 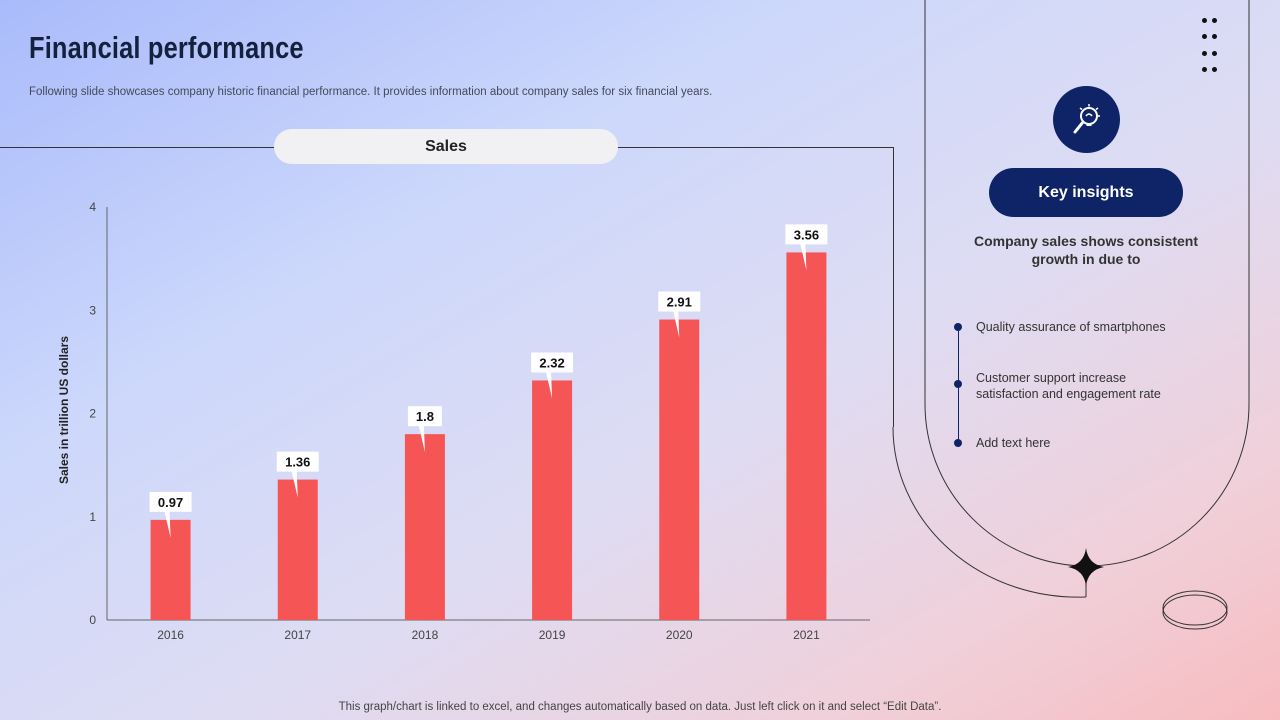 What do you see at coordinates (166, 47) in the screenshot?
I see `page-title: Financial performance` at bounding box center [166, 47].